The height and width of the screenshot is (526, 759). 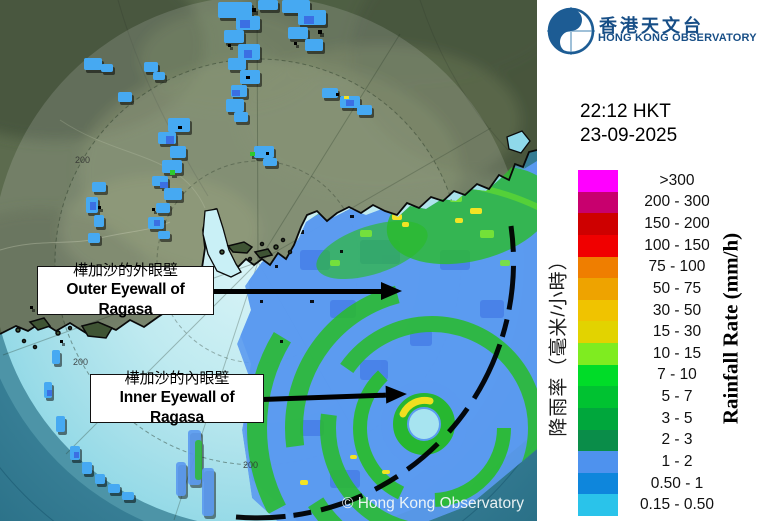 I want to click on legend-row-label: 1 - 2, so click(x=677, y=461).